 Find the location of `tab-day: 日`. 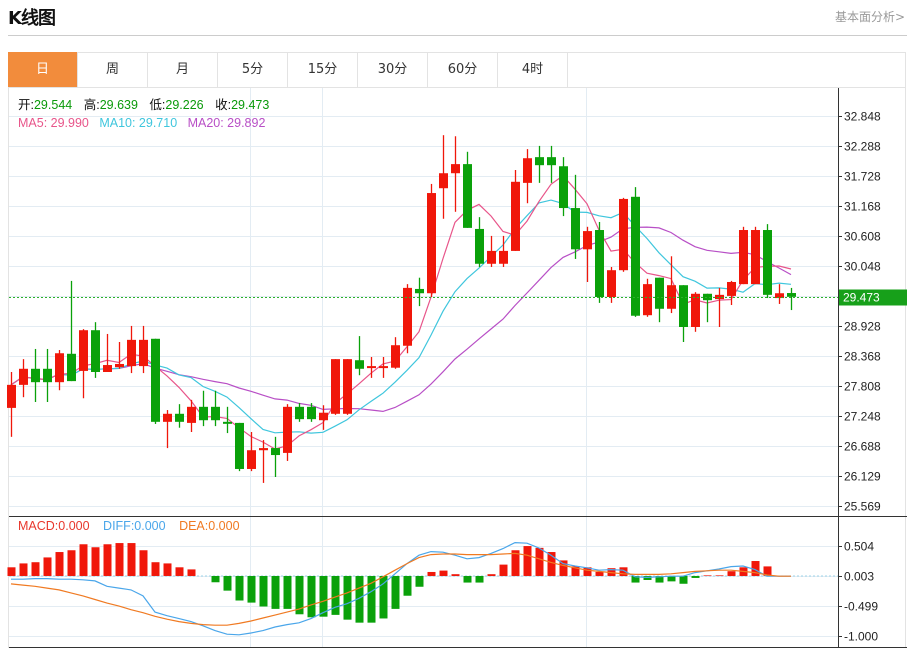

tab-day: 日 is located at coordinates (43, 69).